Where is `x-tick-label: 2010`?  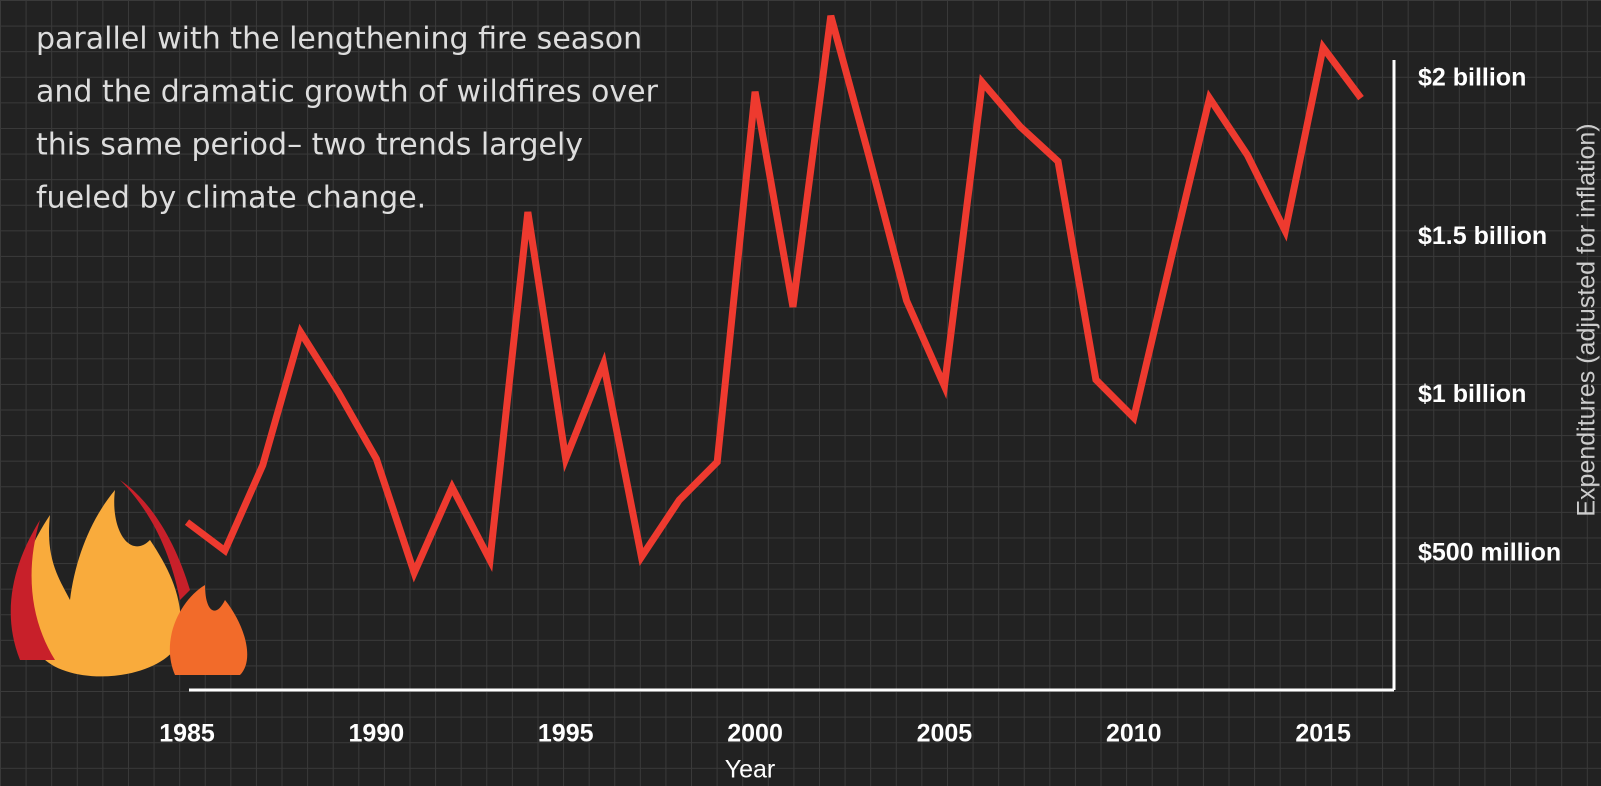 x-tick-label: 2010 is located at coordinates (1134, 734).